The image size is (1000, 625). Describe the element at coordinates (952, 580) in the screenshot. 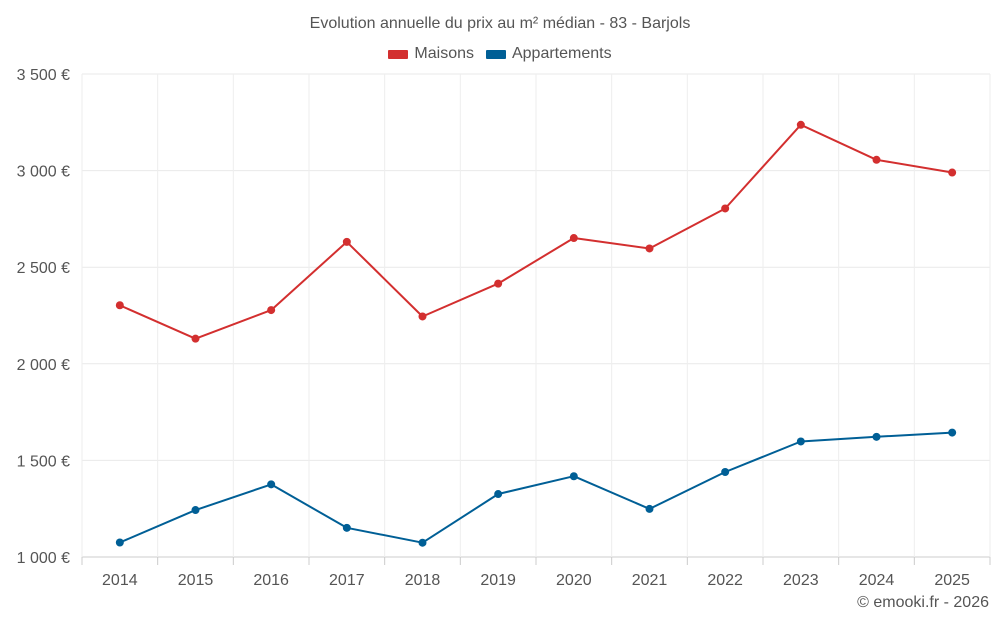

I see `x-tick-label: 2025` at that location.